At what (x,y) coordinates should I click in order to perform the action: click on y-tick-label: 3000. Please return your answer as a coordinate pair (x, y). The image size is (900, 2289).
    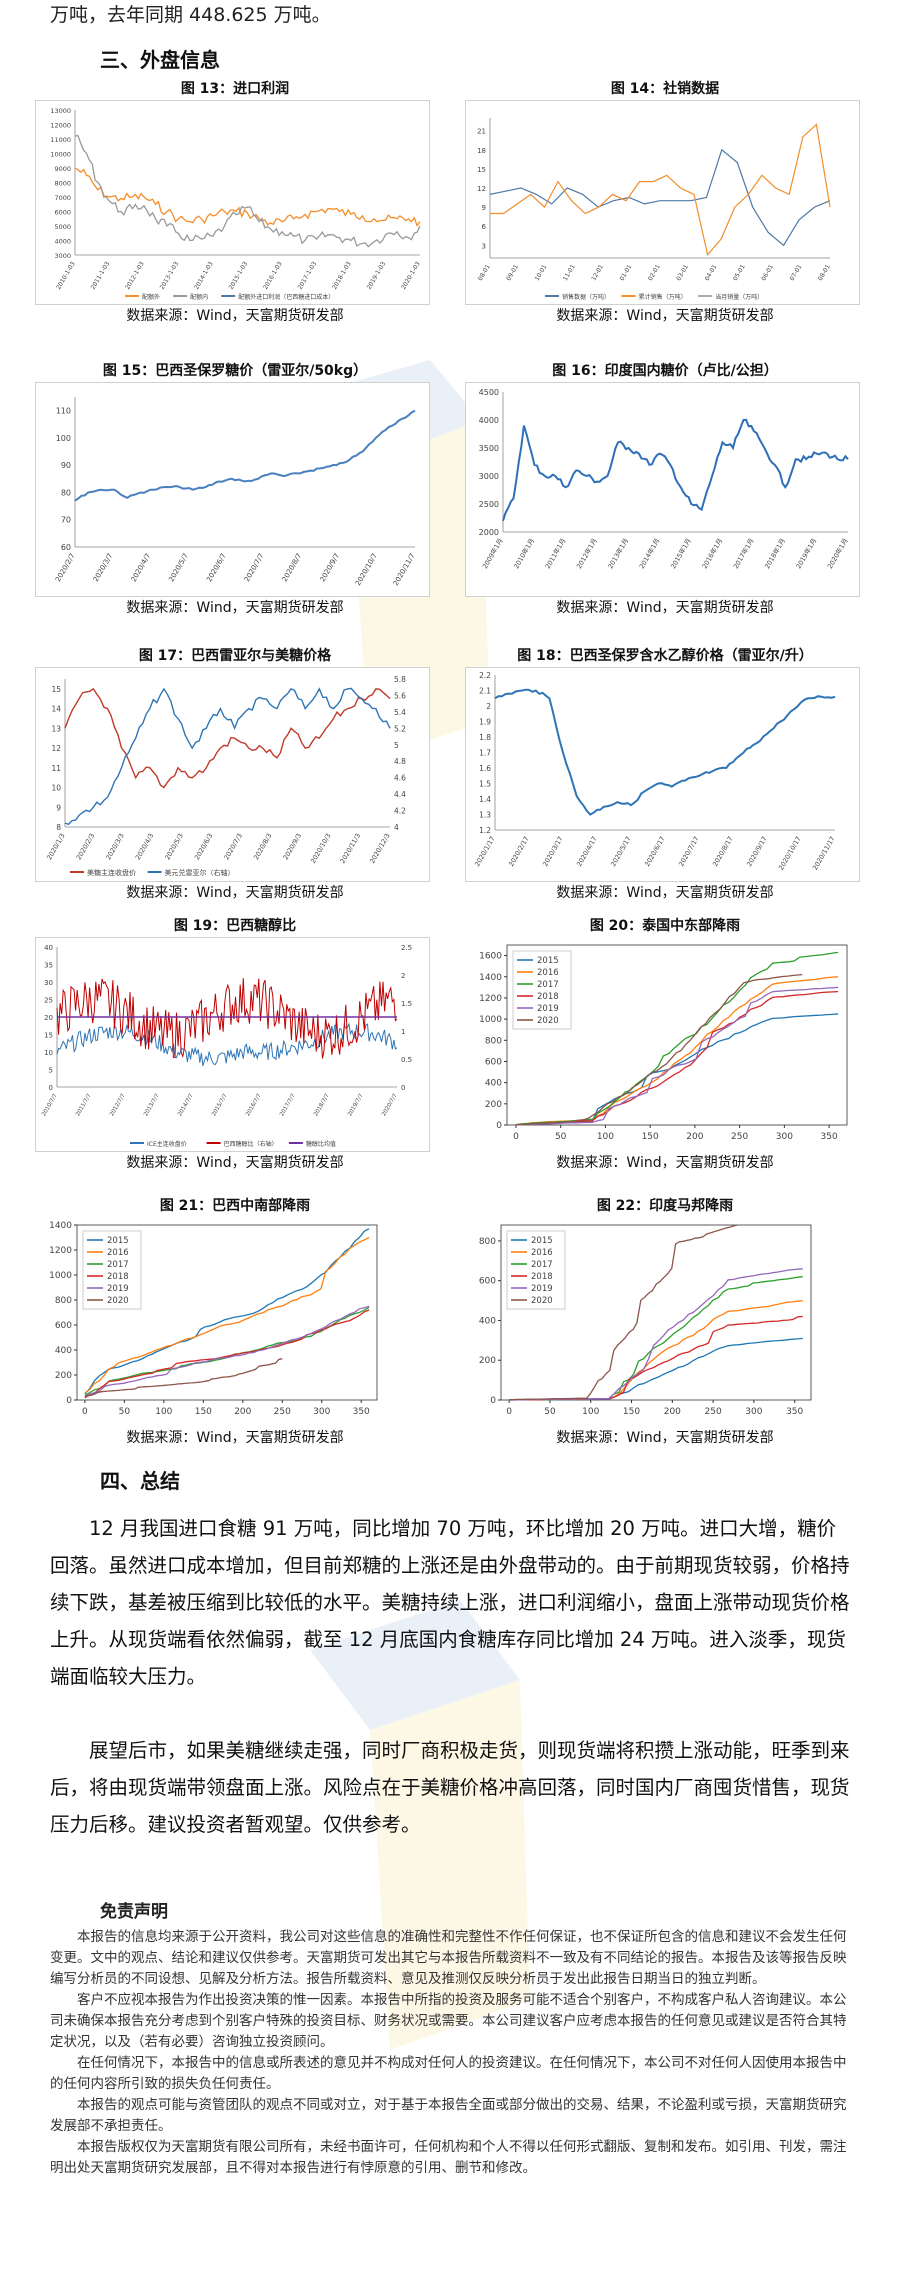
    Looking at the image, I should click on (62, 256).